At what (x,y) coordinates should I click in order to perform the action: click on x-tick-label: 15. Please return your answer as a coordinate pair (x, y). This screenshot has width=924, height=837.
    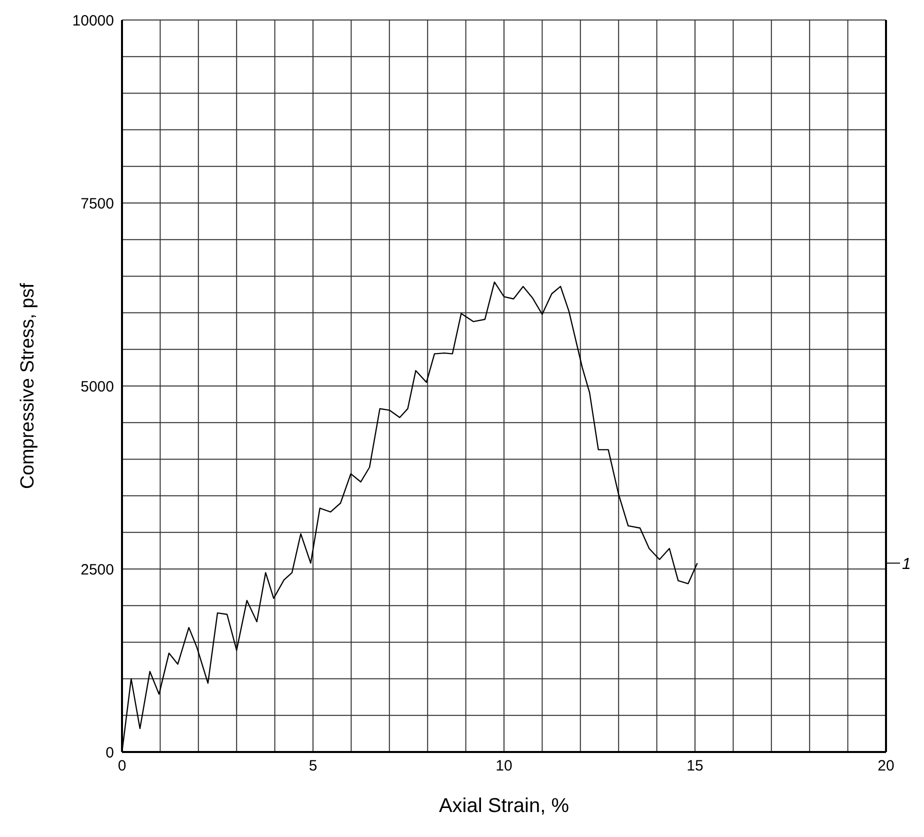
    Looking at the image, I should click on (695, 766).